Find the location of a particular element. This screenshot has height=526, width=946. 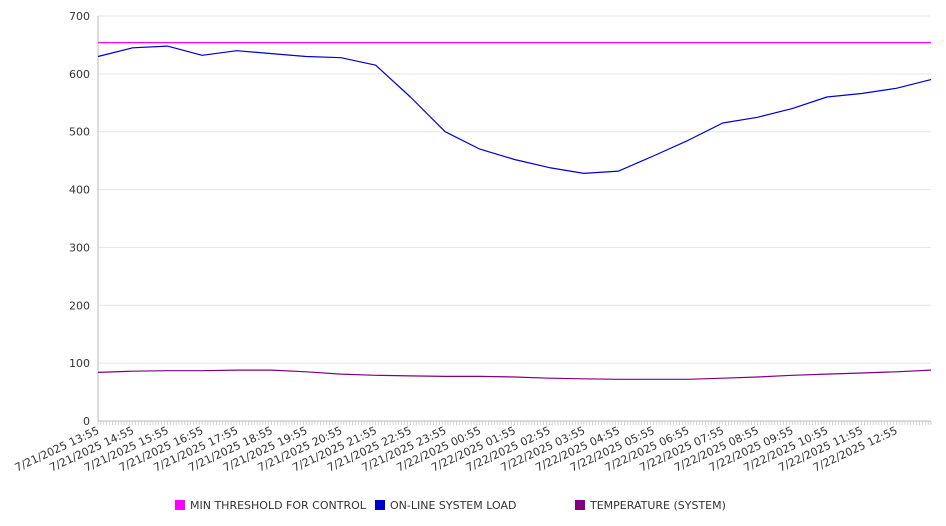

y-tick-label: 0 is located at coordinates (86, 421).